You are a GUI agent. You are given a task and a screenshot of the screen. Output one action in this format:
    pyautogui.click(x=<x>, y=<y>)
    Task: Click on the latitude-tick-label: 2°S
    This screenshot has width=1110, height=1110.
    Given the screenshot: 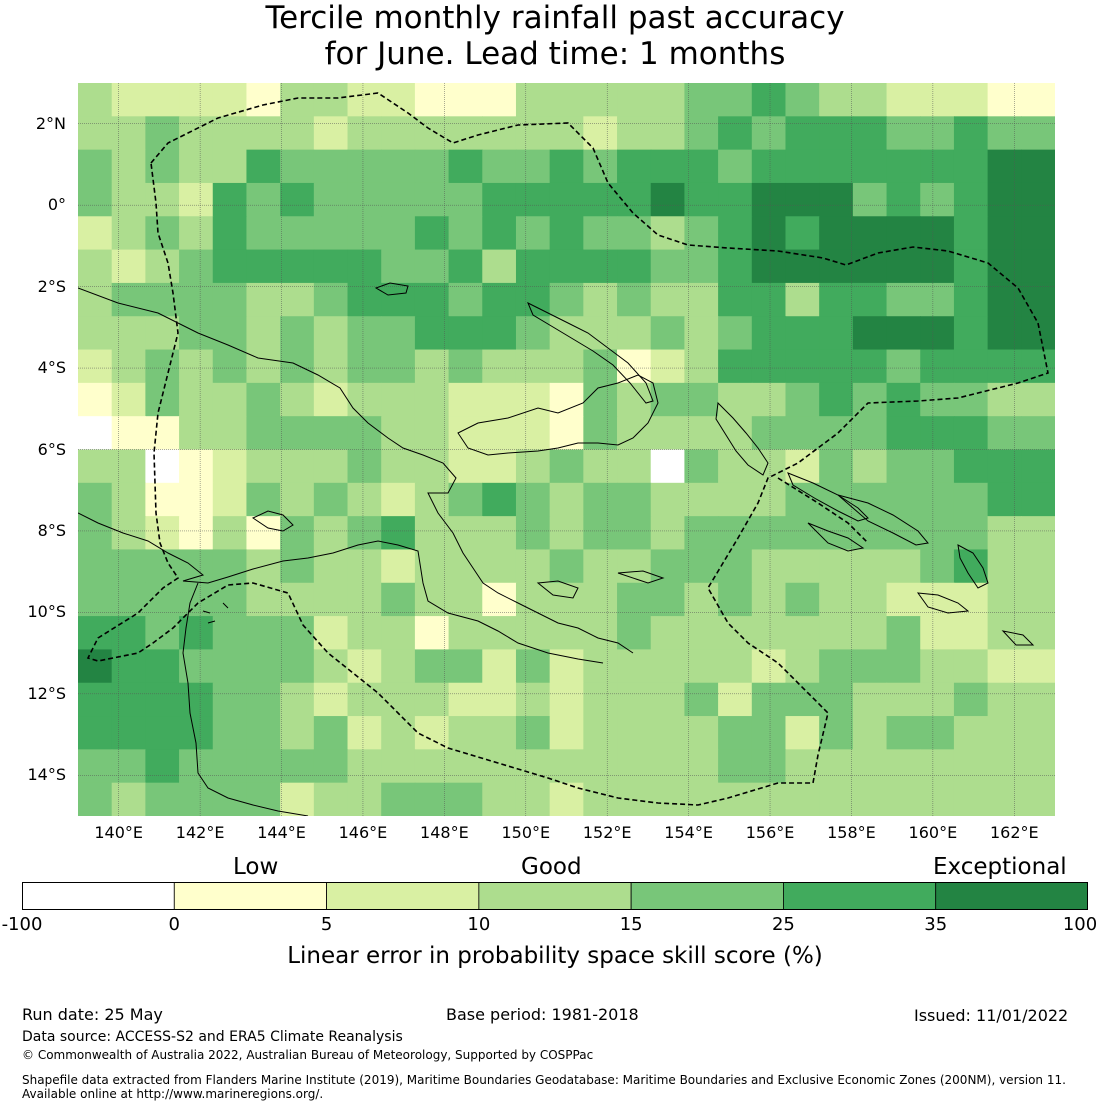 What is the action you would take?
    pyautogui.click(x=51, y=286)
    